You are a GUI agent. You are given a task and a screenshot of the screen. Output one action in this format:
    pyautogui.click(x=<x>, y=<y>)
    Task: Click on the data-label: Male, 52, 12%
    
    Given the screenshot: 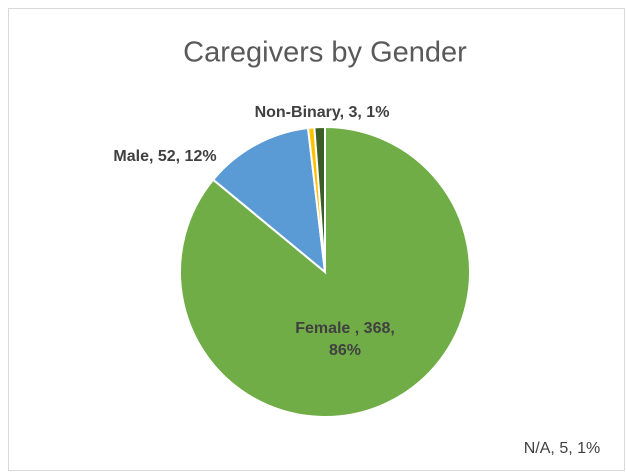 What is the action you would take?
    pyautogui.click(x=165, y=156)
    